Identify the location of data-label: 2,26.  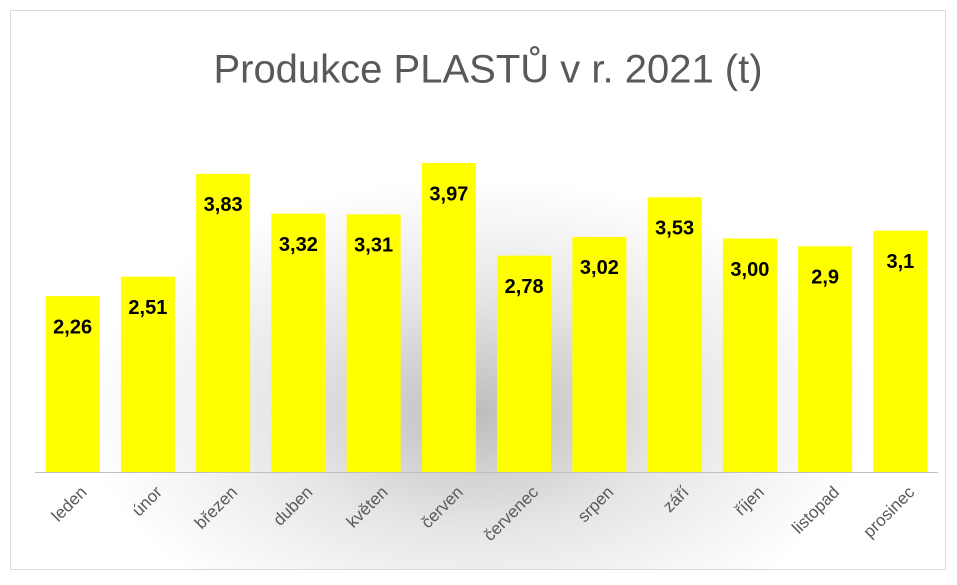
(72, 327).